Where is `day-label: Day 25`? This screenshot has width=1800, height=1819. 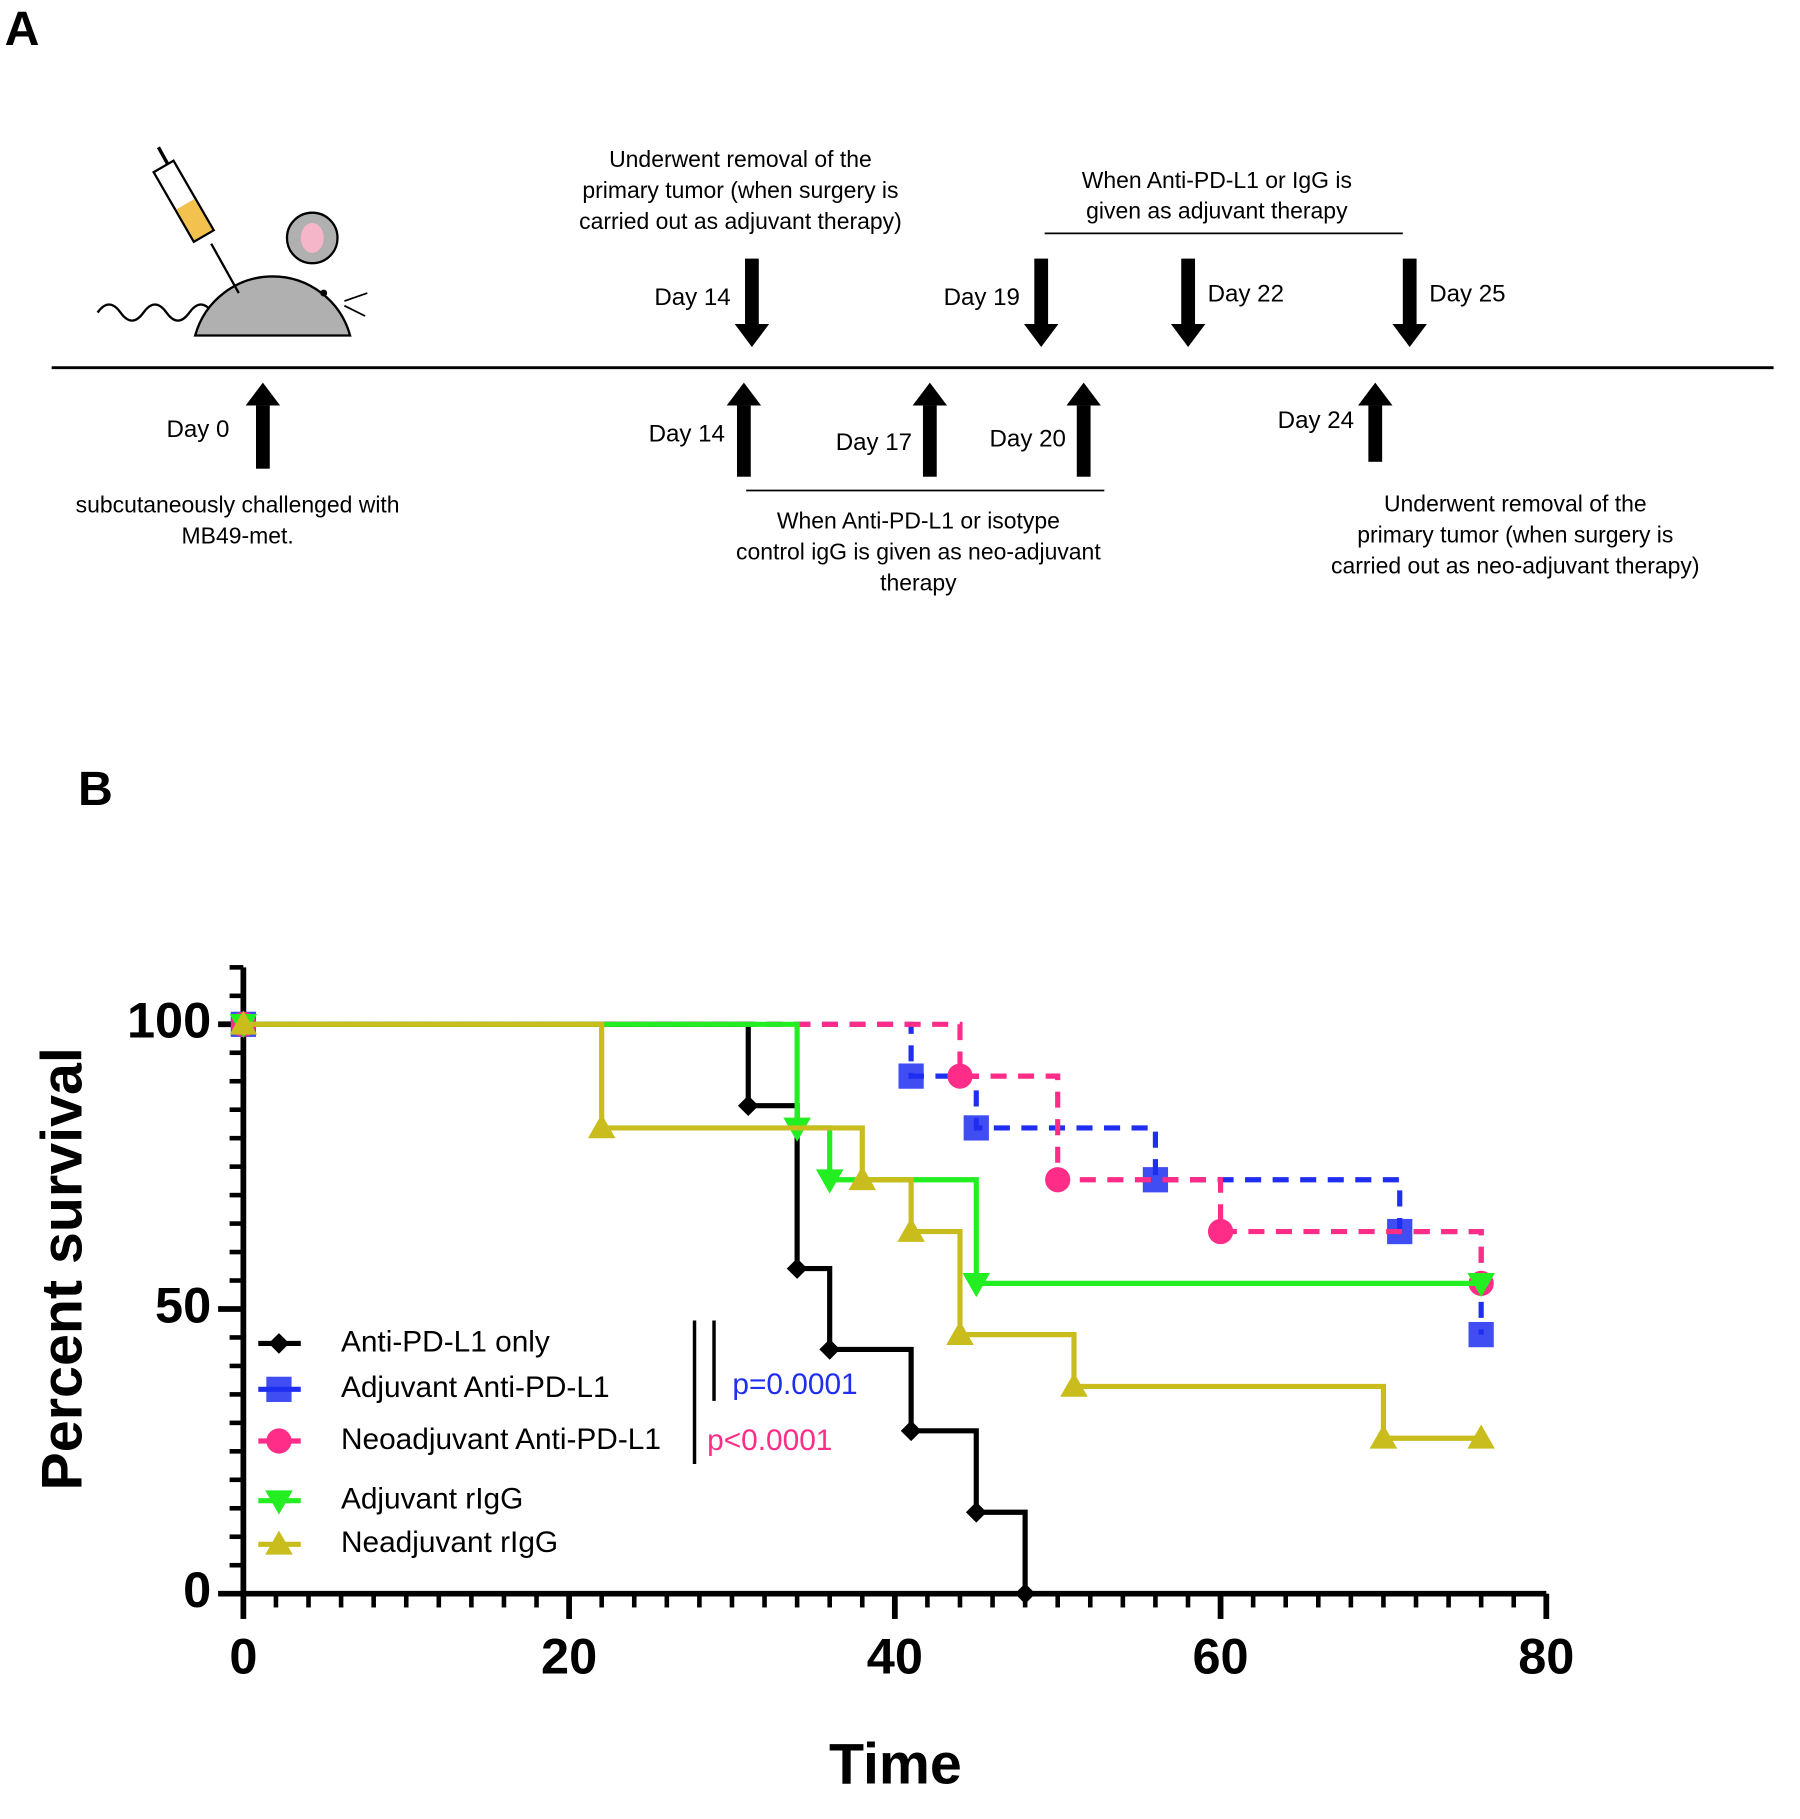
day-label: Day 25 is located at coordinates (1467, 294).